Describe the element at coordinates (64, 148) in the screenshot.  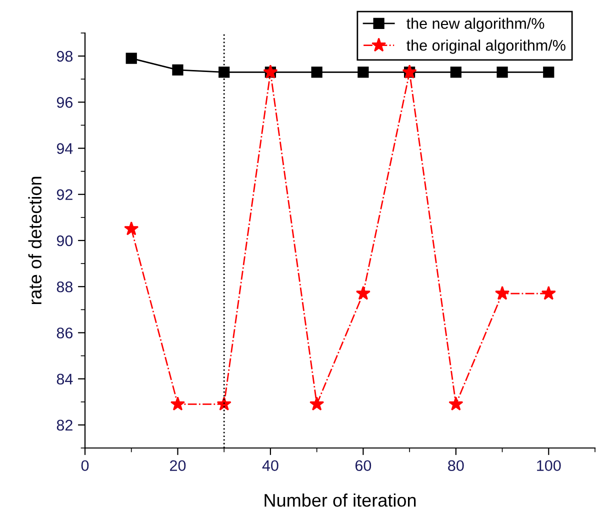
I see `y-tick-label: 94` at that location.